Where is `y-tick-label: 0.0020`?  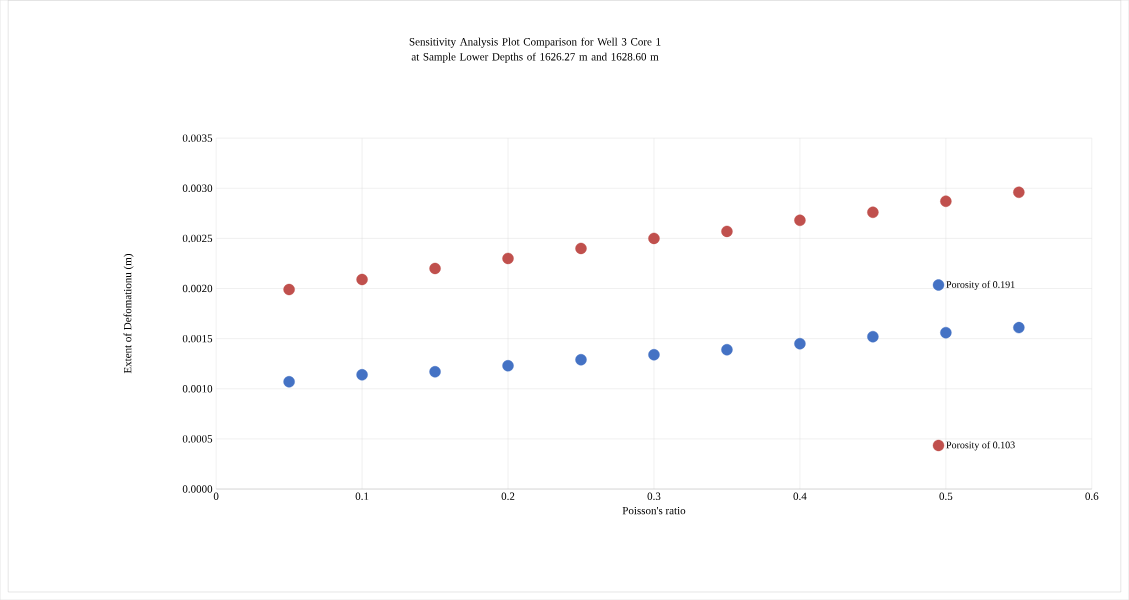 y-tick-label: 0.0020 is located at coordinates (197, 288).